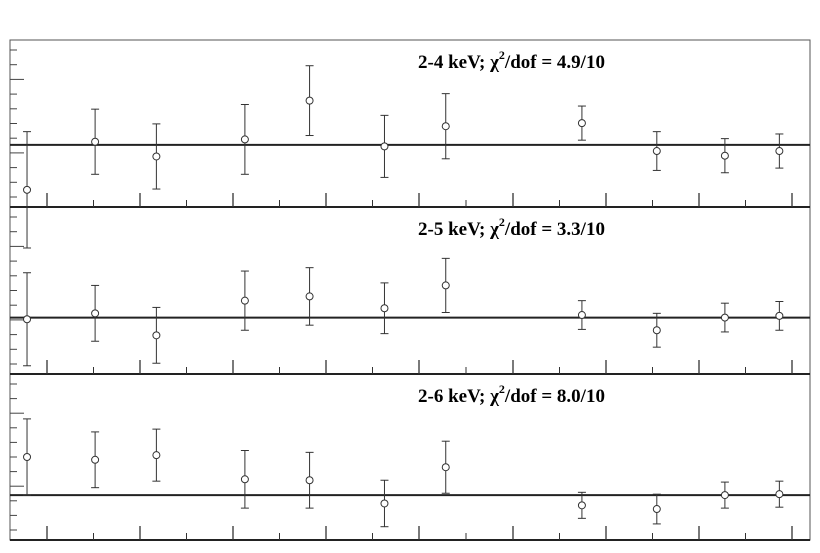  I want to click on panel-3-title: 2-6 keV; χ2/dof = 8.0/10, so click(511, 394).